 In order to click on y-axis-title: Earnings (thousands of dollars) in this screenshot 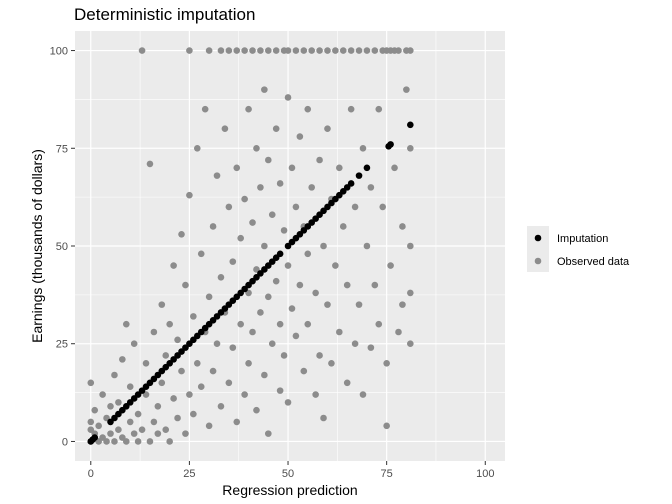, I will do `click(37, 246)`.